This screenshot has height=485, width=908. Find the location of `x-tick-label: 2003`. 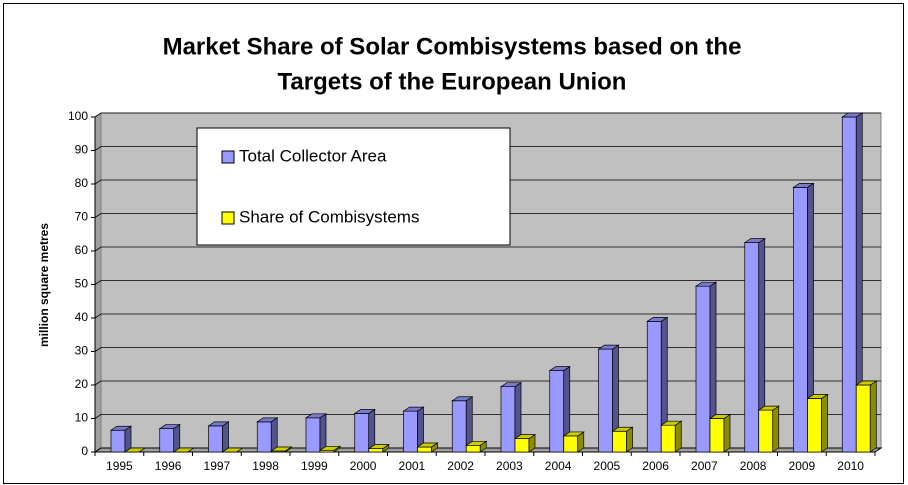

x-tick-label: 2003 is located at coordinates (509, 466).